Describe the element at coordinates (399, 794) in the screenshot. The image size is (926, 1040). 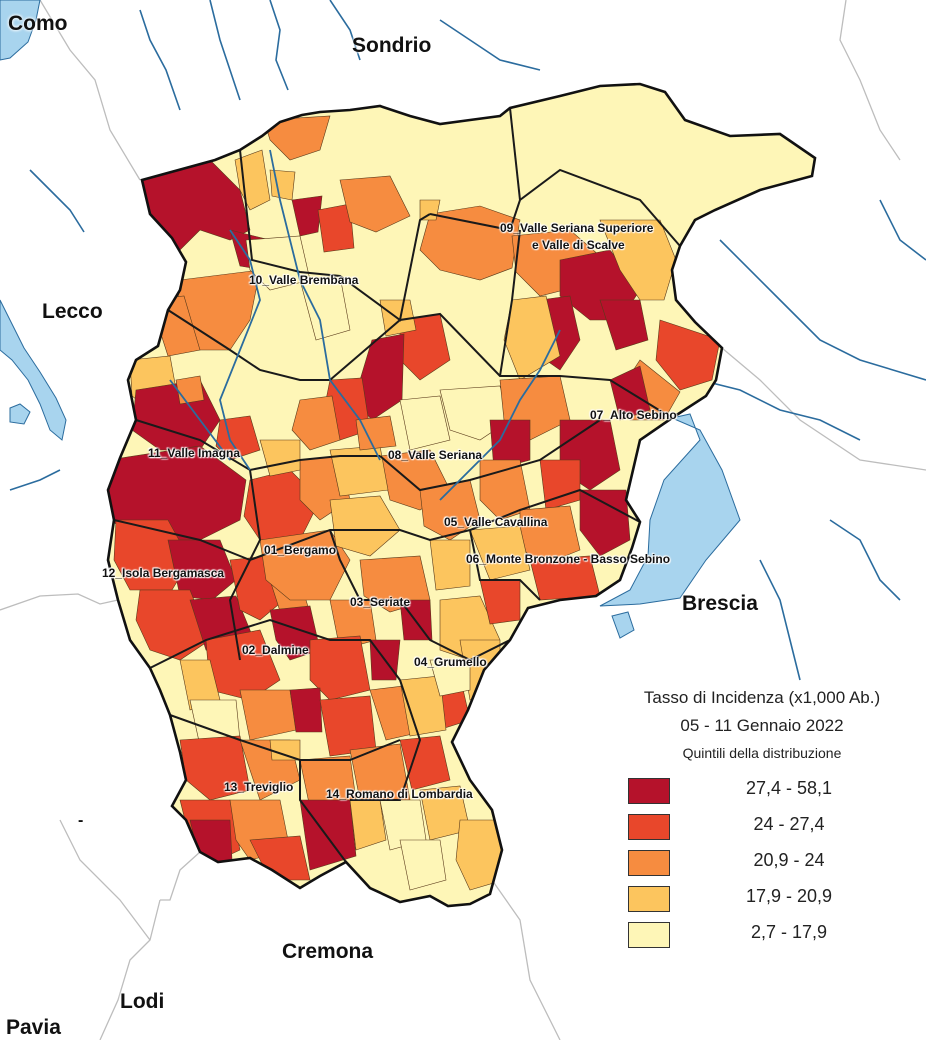
I see `district-label-romano: 14_Romano di Lombardia` at that location.